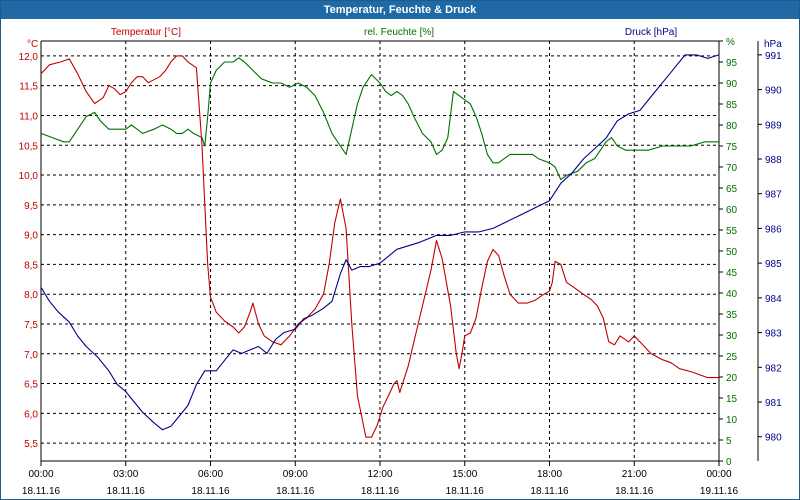  What do you see at coordinates (732, 315) in the screenshot?
I see `humidity-tick-label: 35` at bounding box center [732, 315].